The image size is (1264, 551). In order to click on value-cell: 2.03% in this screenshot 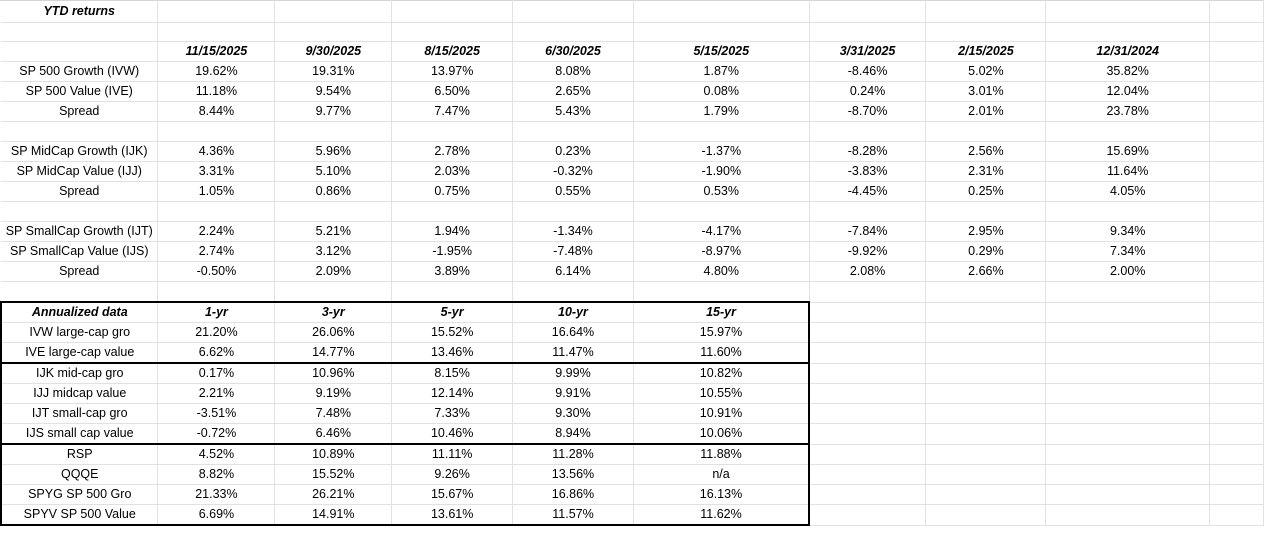, I will do `click(452, 171)`.